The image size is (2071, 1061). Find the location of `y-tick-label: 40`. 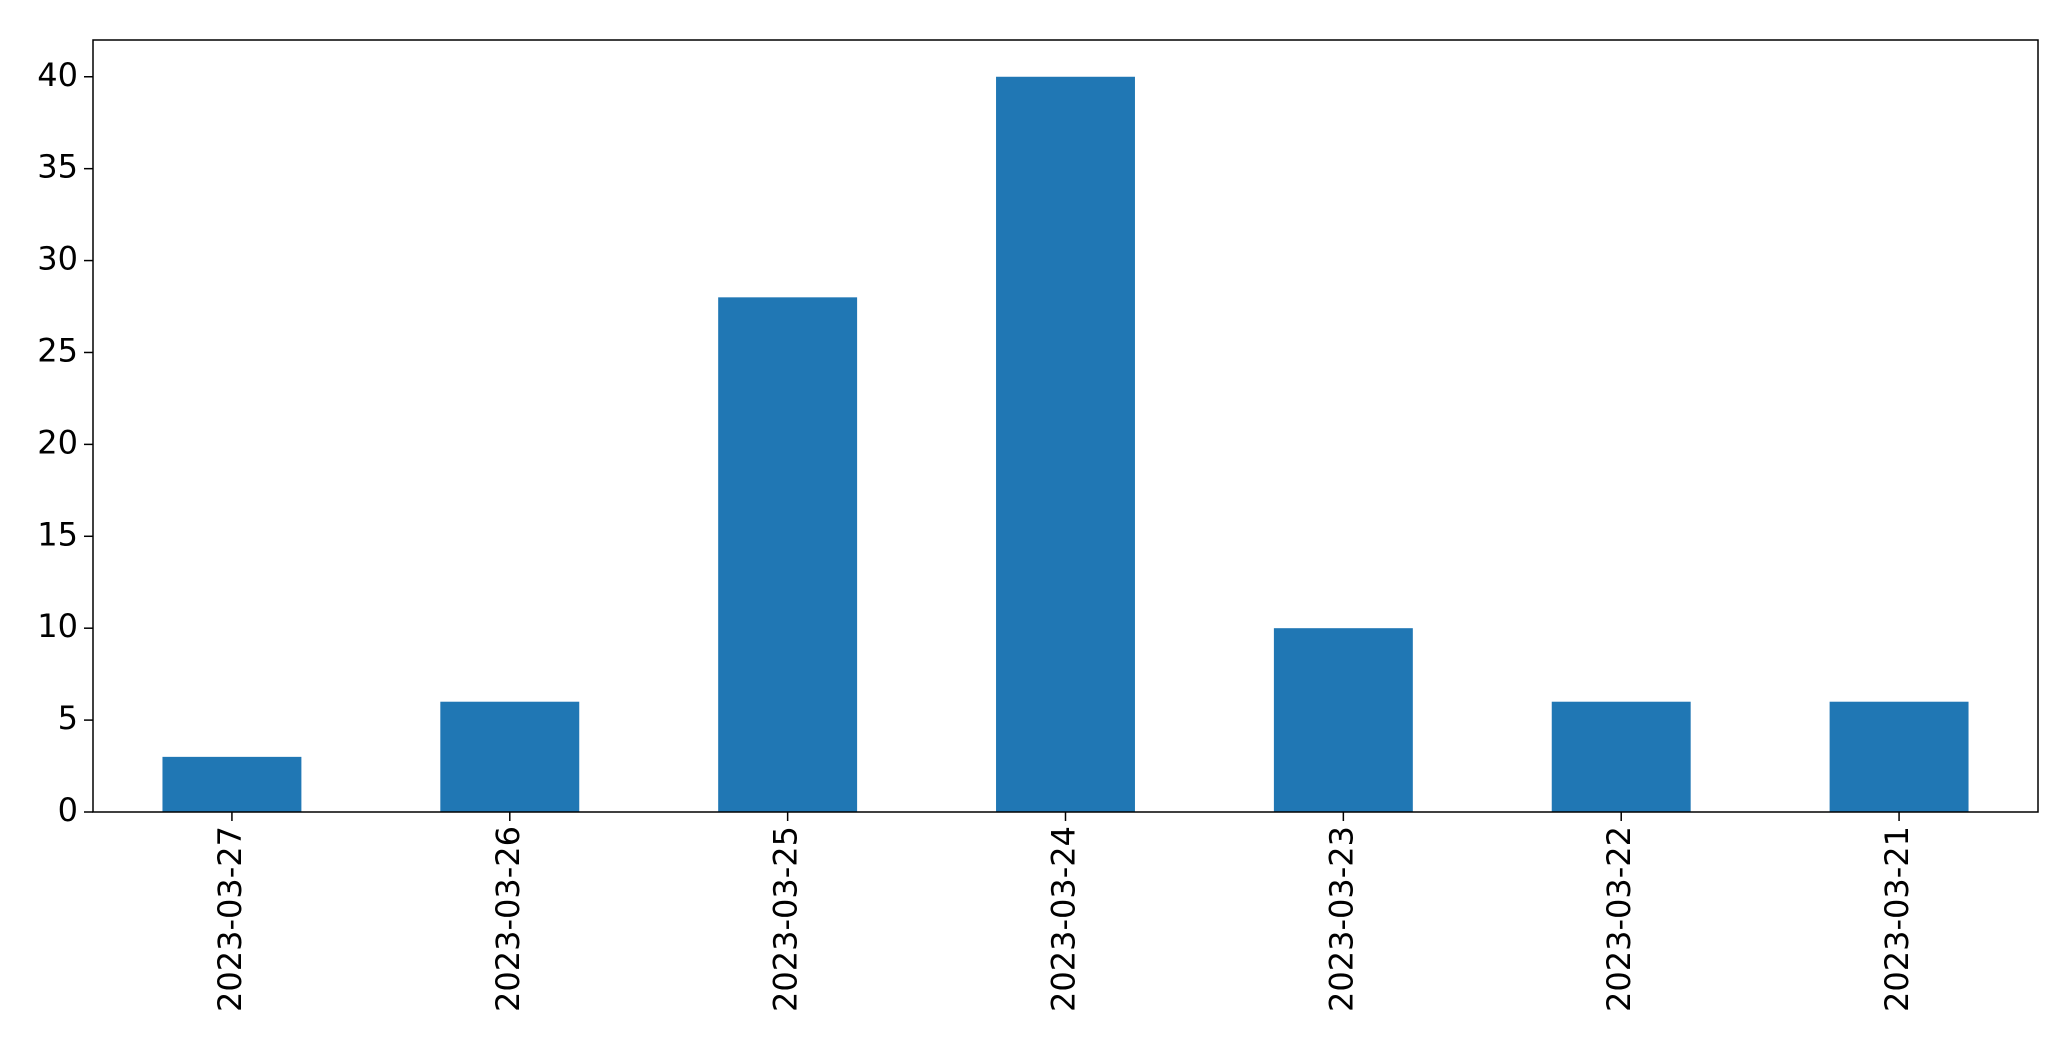

y-tick-label: 40 is located at coordinates (57, 75).